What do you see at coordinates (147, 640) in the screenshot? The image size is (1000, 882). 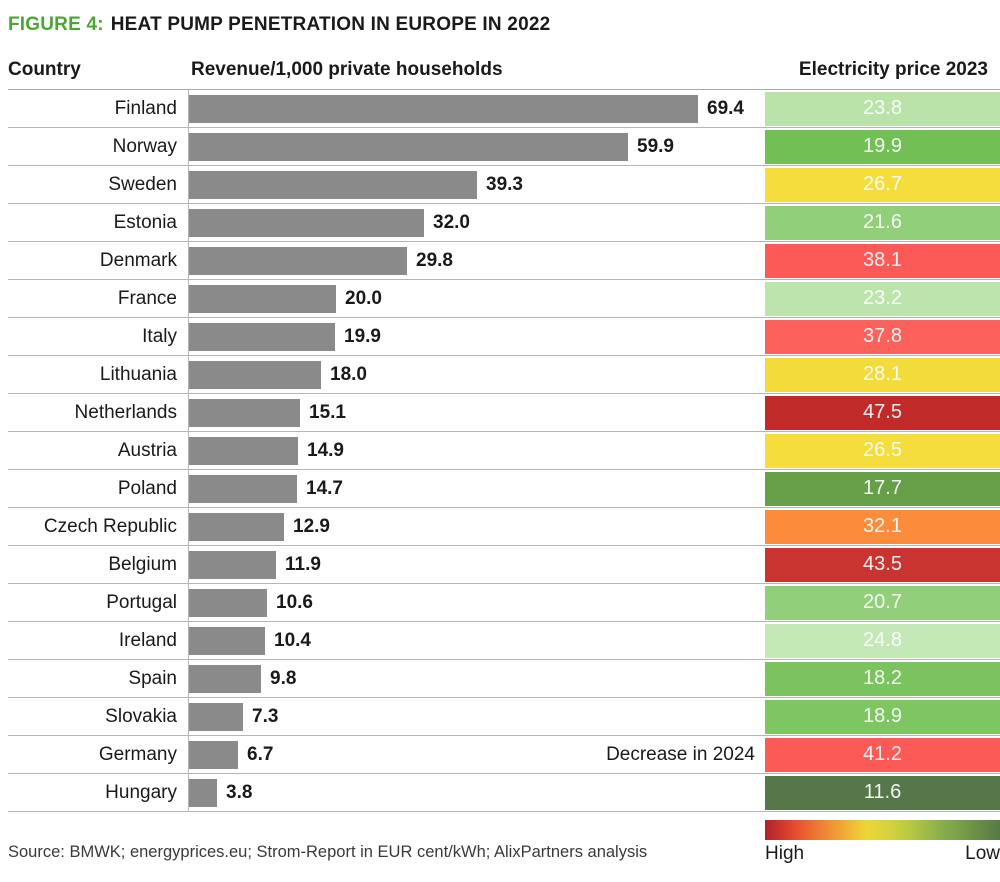 I see `country-label: Ireland` at bounding box center [147, 640].